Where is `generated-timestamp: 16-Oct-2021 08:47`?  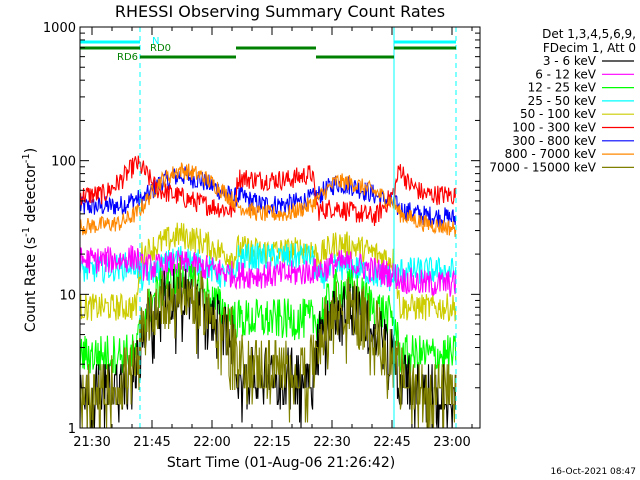
generated-timestamp: 16-Oct-2021 08:47 is located at coordinates (593, 472).